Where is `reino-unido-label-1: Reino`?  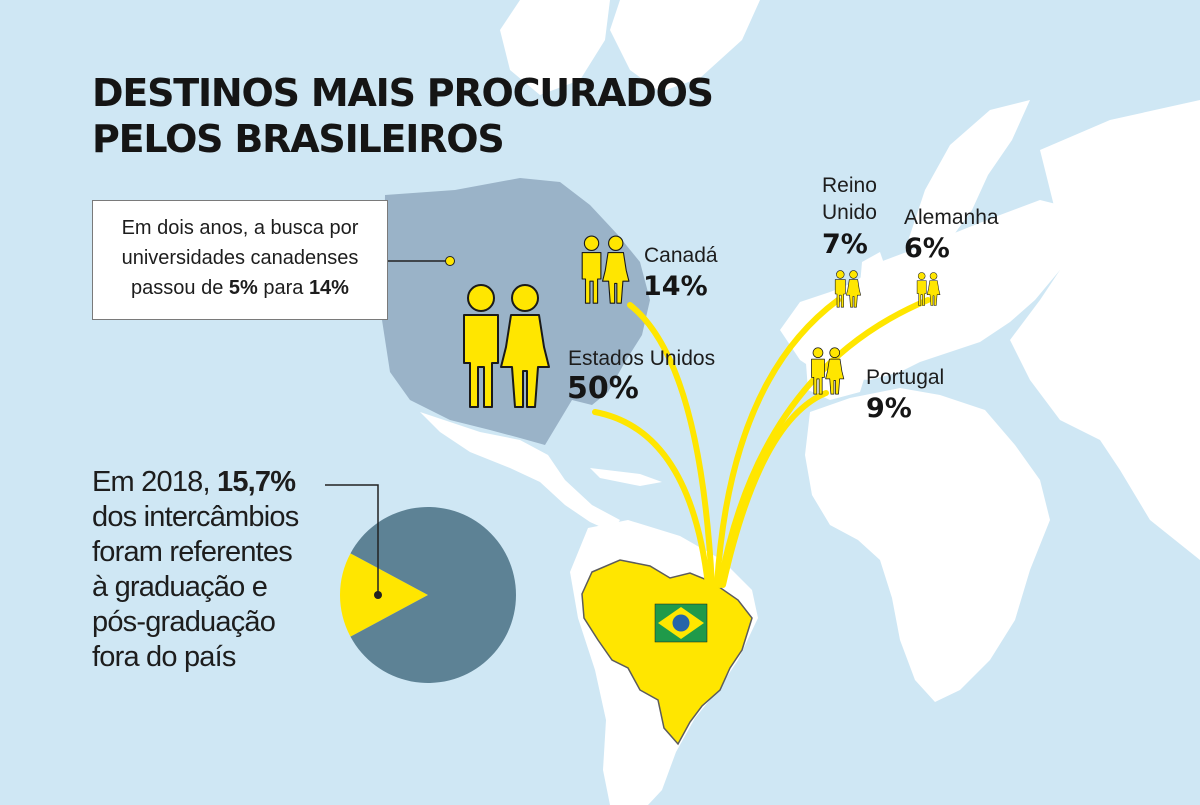 reino-unido-label-1: Reino is located at coordinates (849, 185).